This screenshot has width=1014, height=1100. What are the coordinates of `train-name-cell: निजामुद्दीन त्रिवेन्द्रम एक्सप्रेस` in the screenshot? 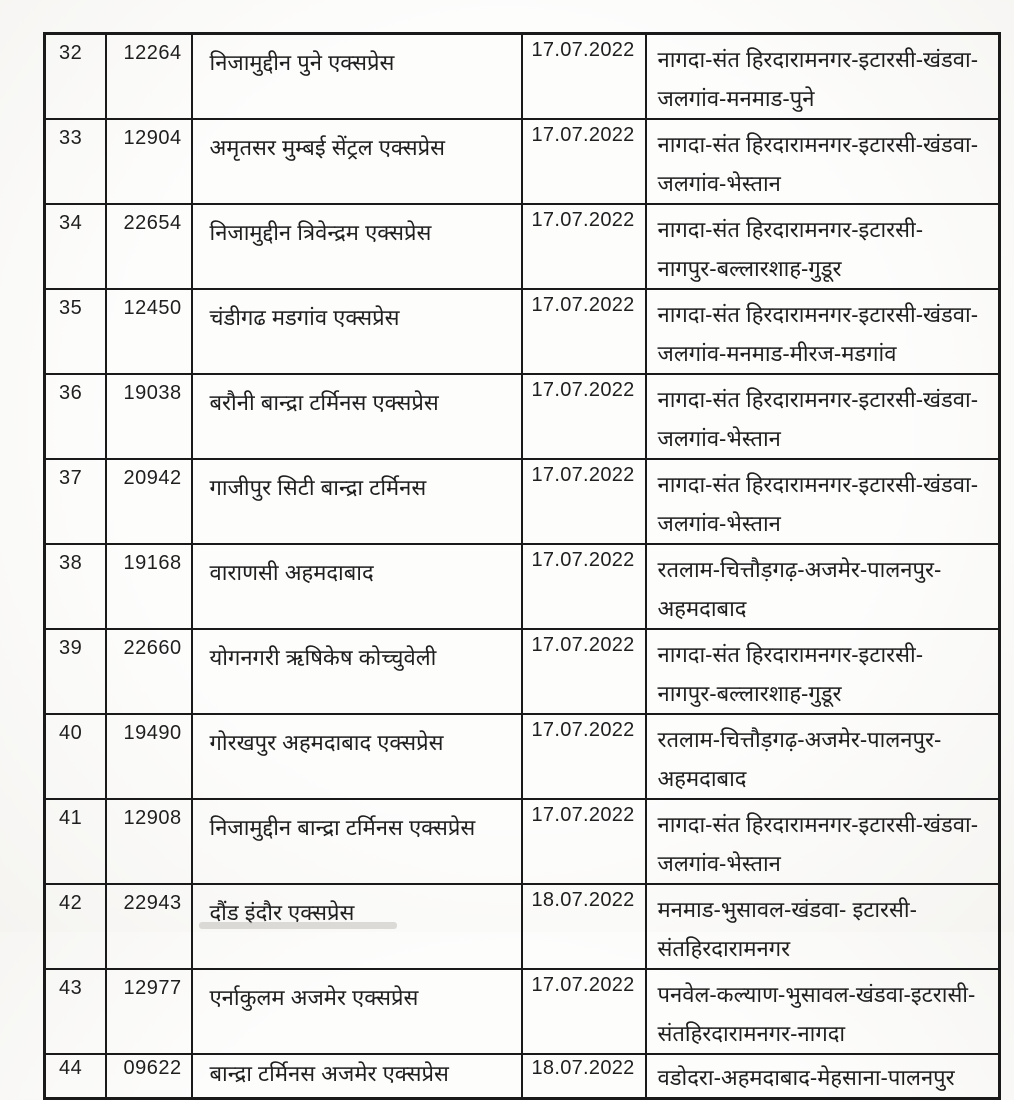 It's located at (356, 246).